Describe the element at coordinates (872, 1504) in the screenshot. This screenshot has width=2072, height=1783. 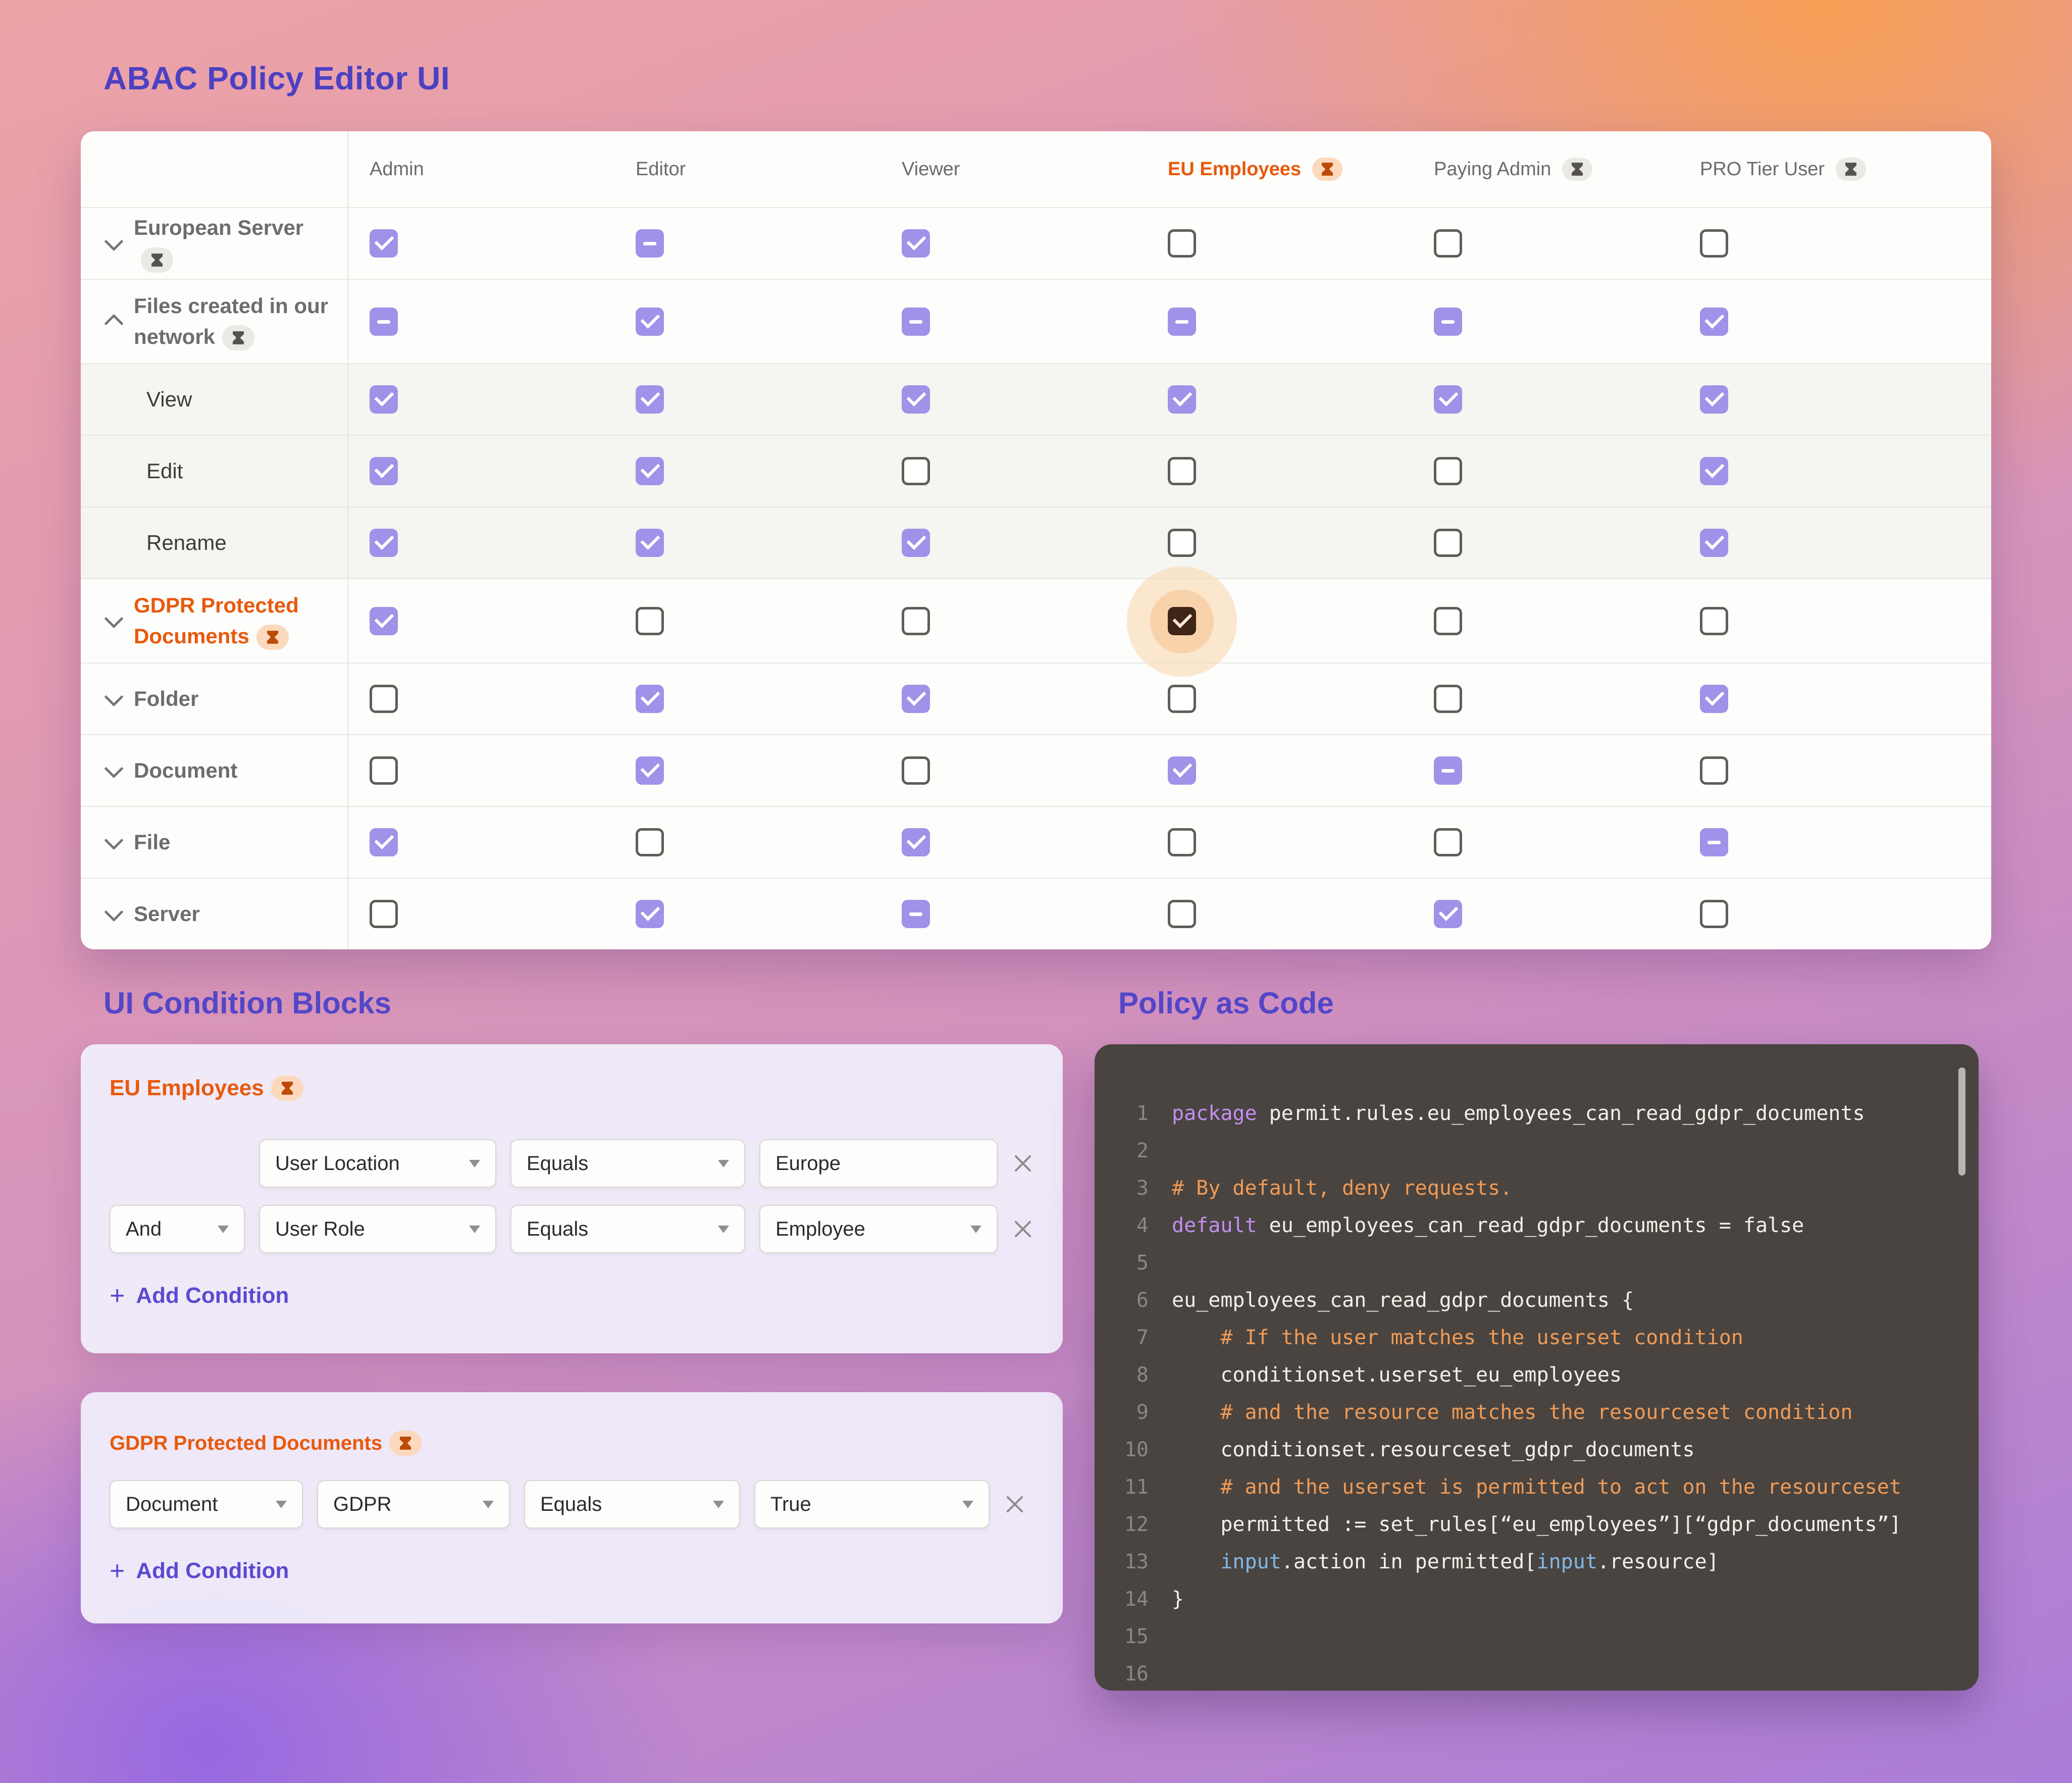
I see `value-select: True` at that location.